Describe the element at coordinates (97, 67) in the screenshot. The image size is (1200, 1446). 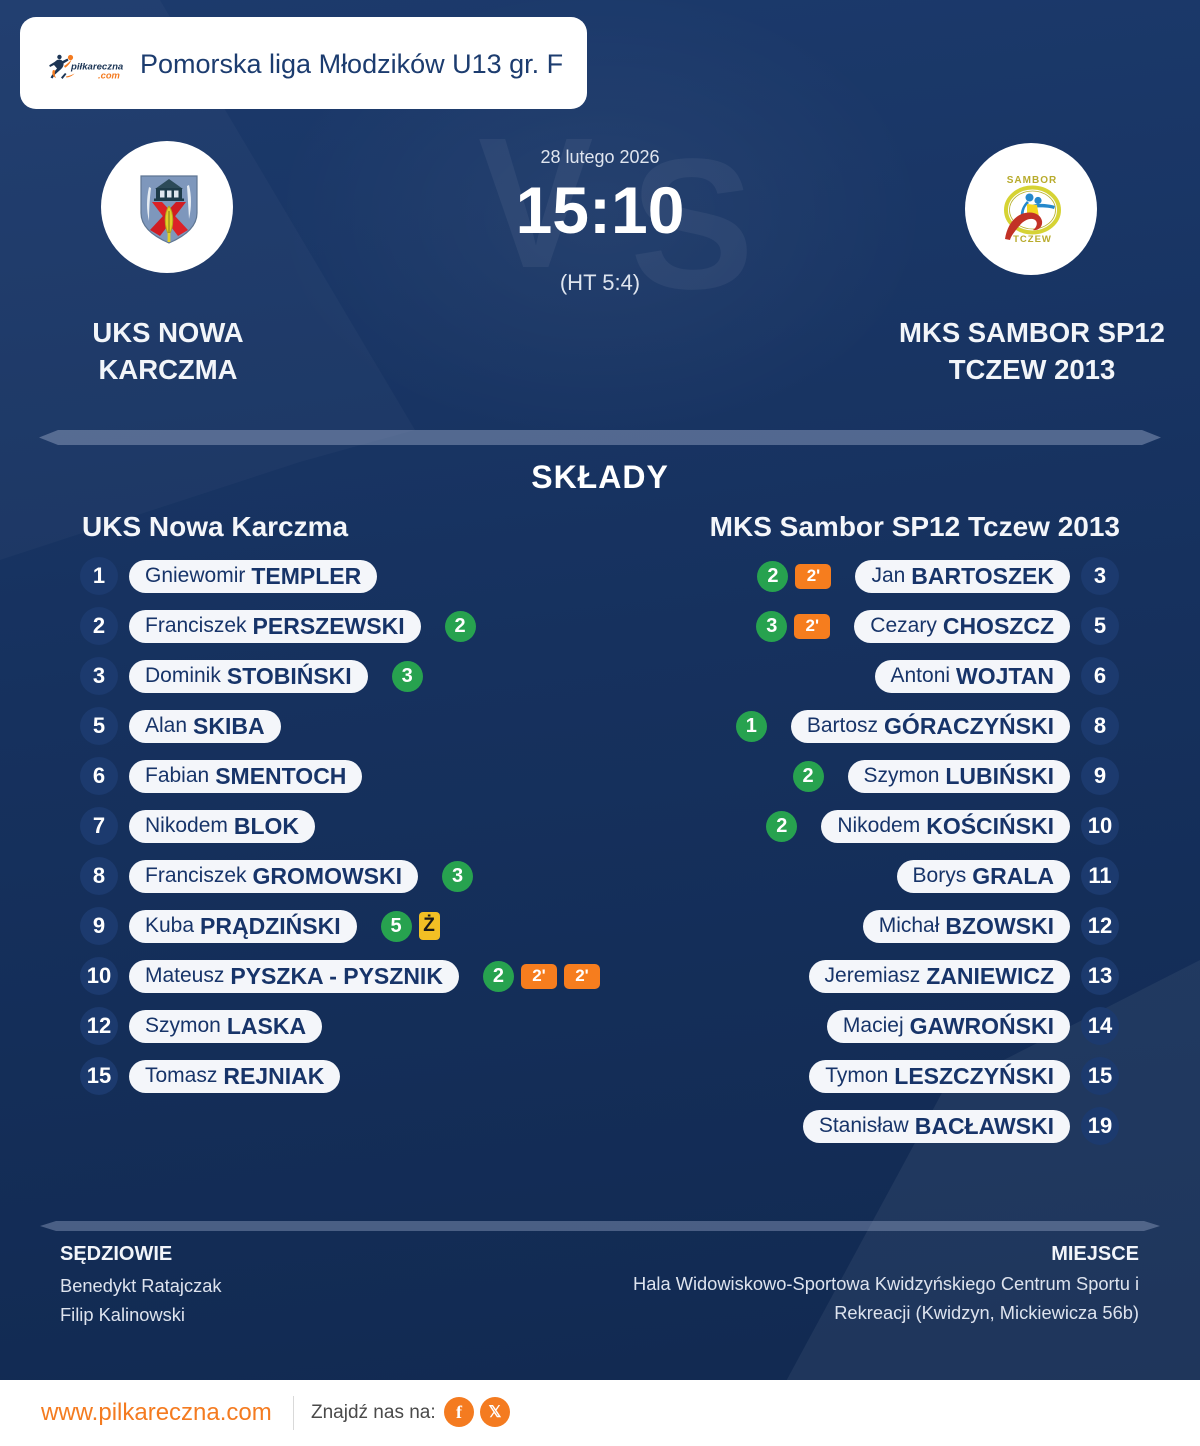
I see `svg-text: piłkareczna` at that location.